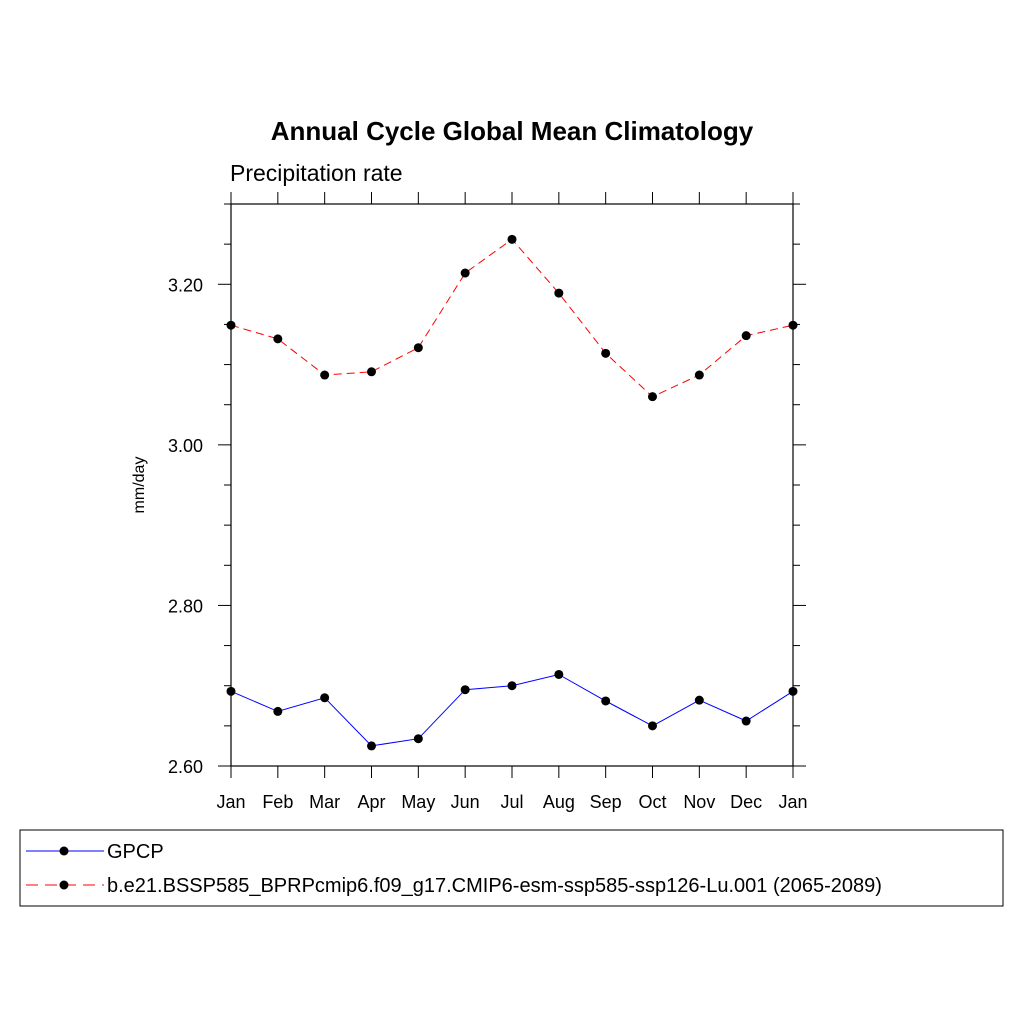 Image resolution: width=1024 pixels, height=1024 pixels. What do you see at coordinates (185, 606) in the screenshot?
I see `y-tick-label: 2.80` at bounding box center [185, 606].